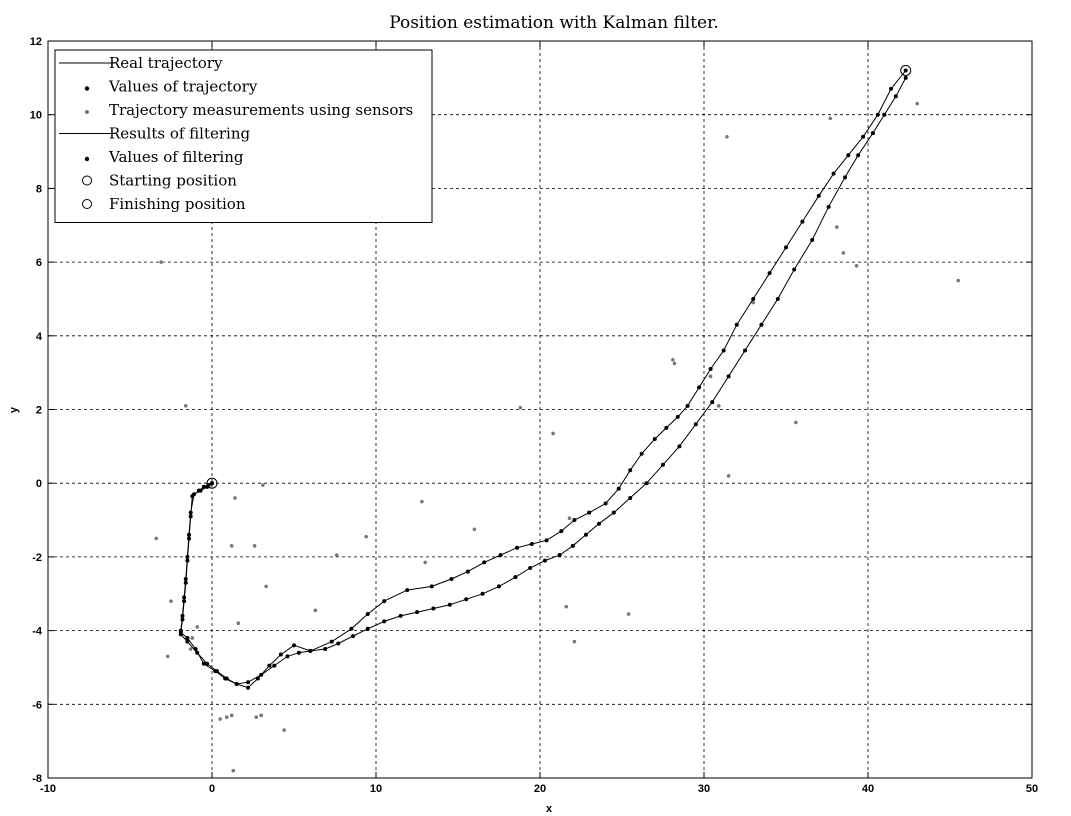 This screenshot has height=816, width=1071. Describe the element at coordinates (212, 789) in the screenshot. I see `x-tick-label: 0` at that location.